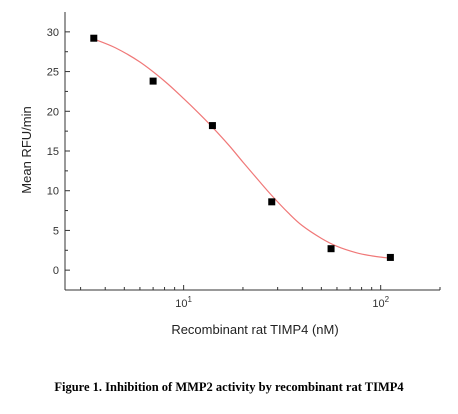 Image resolution: width=458 pixels, height=414 pixels. Describe the element at coordinates (53, 112) in the screenshot. I see `y-tick-label: 20` at that location.